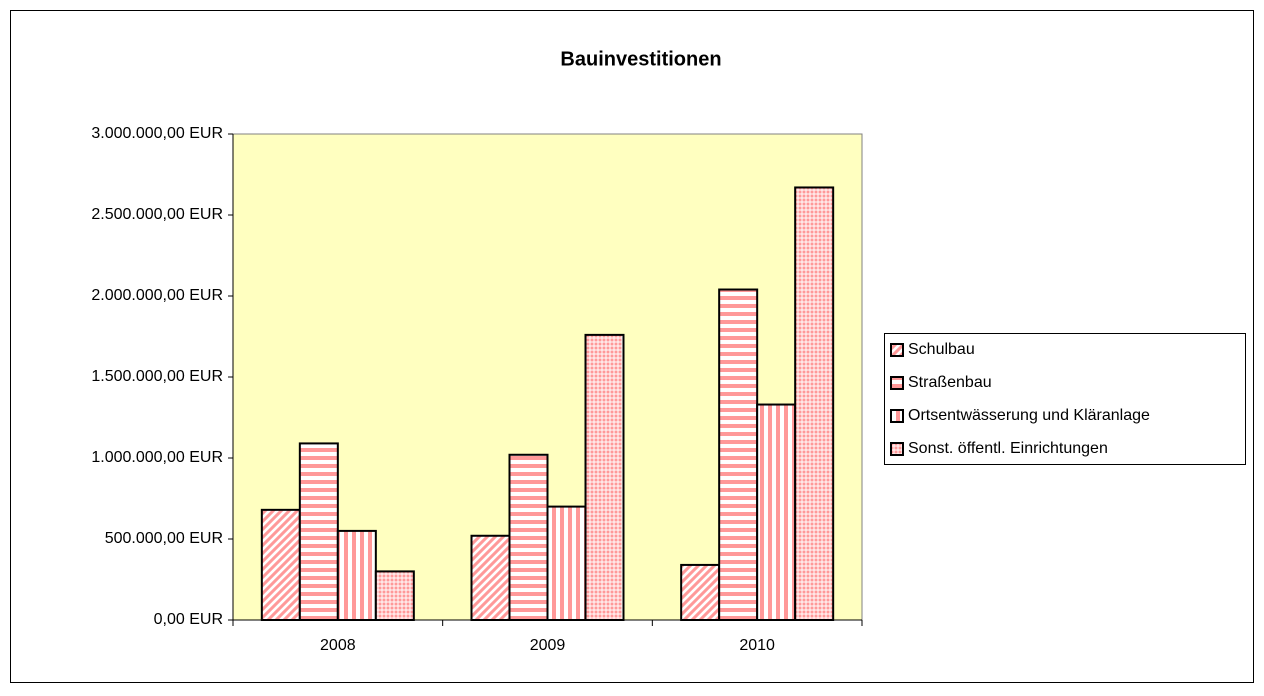  What do you see at coordinates (157, 457) in the screenshot?
I see `y-tick-label: 1.000.000,00 EUR` at bounding box center [157, 457].